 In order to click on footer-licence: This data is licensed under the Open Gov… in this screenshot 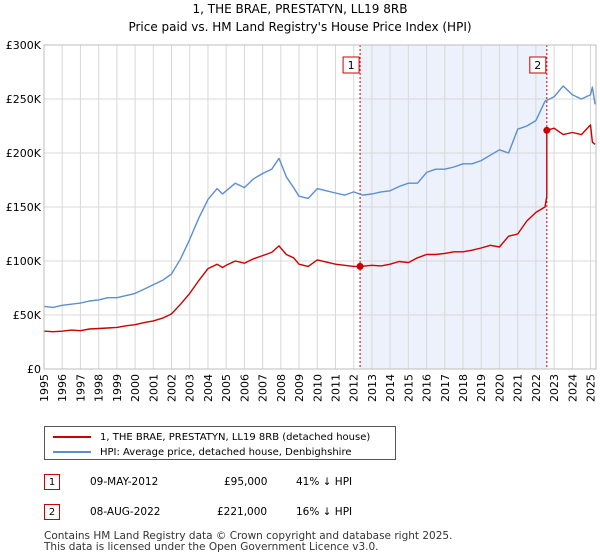, I will do `click(211, 547)`.